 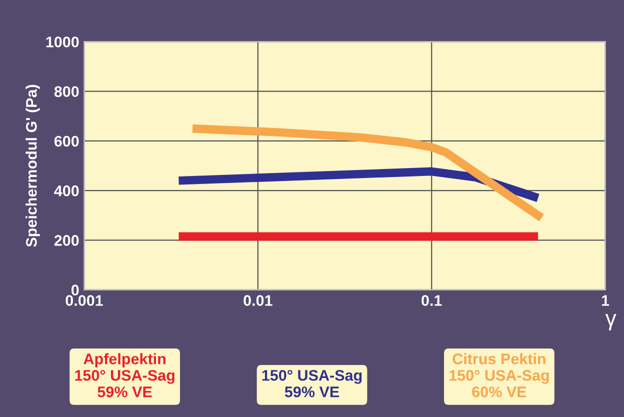 I want to click on text: 150° USA-Sag 59% VE, so click(x=312, y=384).